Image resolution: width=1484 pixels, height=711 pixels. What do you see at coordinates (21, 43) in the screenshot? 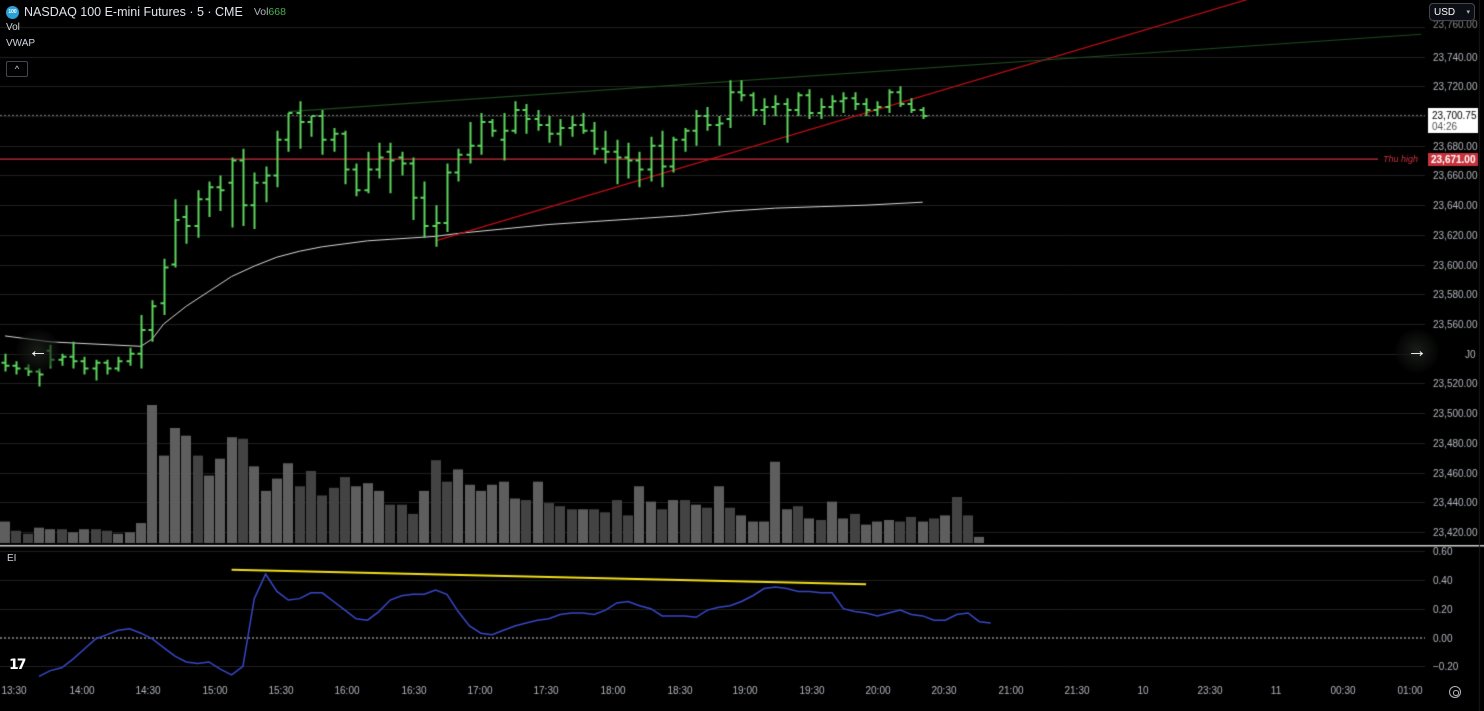
I see `indicator-vwap-label: VWAP` at bounding box center [21, 43].